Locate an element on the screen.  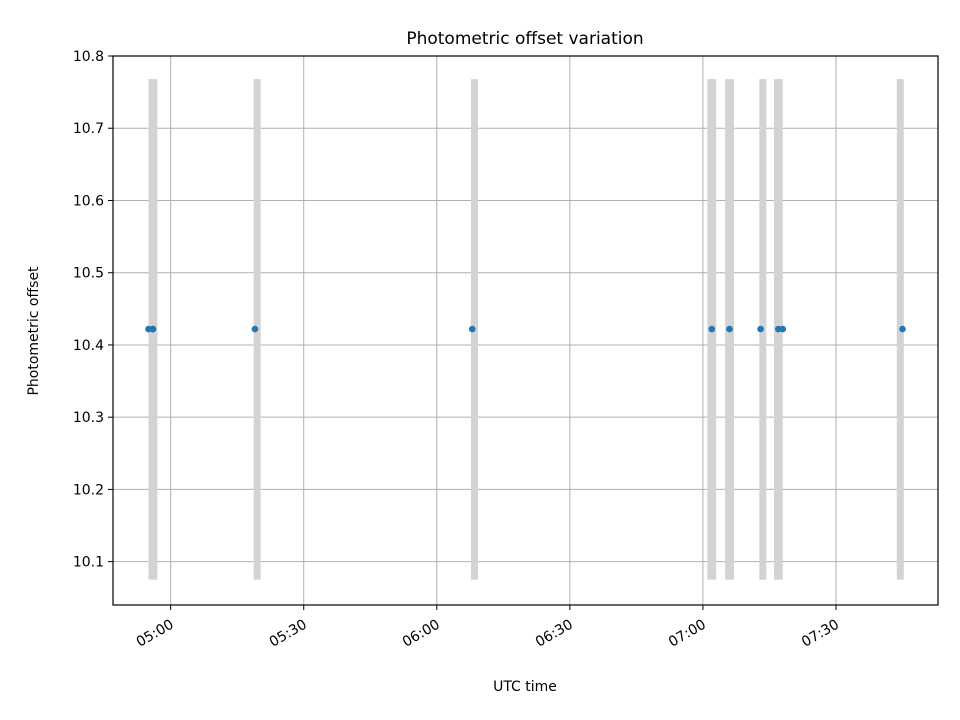
x-axis-ticks: 05:00 05:30 06:00 06:30 07:00 07:30 is located at coordinates (488, 628).